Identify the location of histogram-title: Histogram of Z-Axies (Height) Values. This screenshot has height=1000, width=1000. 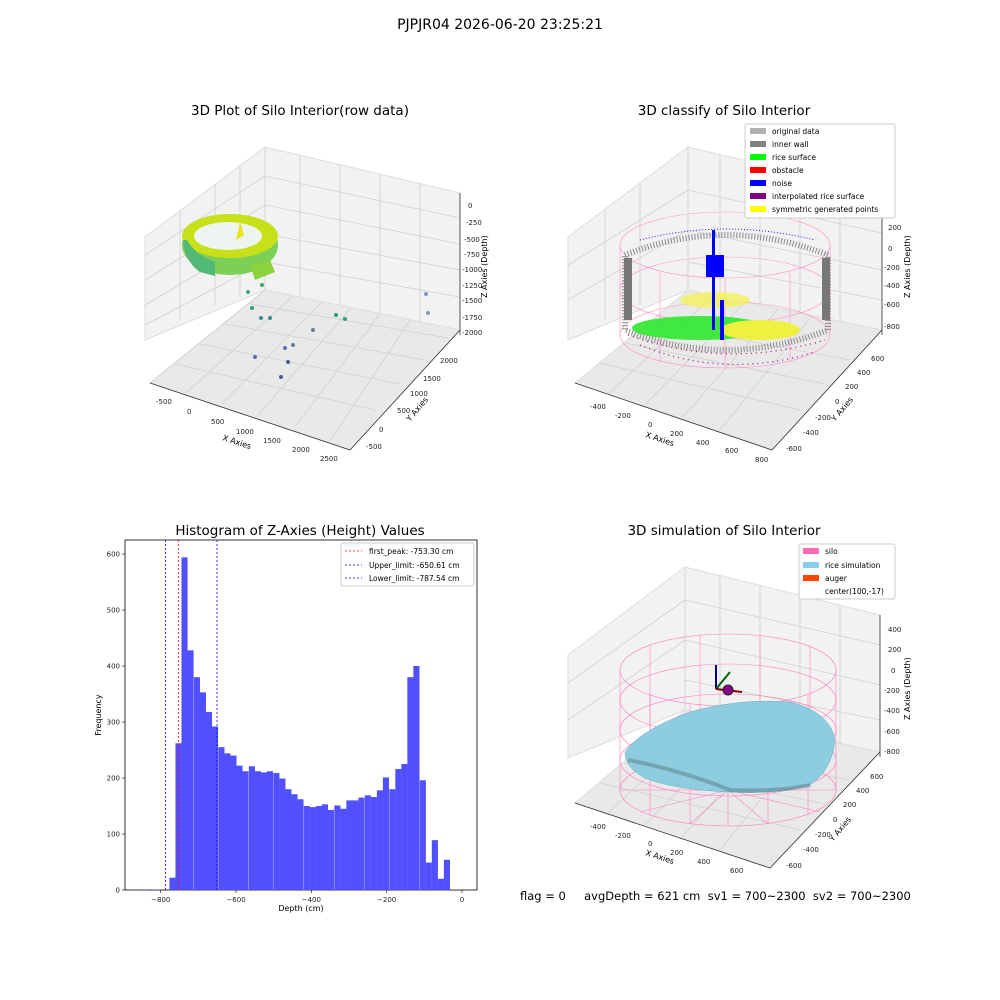
(300, 531).